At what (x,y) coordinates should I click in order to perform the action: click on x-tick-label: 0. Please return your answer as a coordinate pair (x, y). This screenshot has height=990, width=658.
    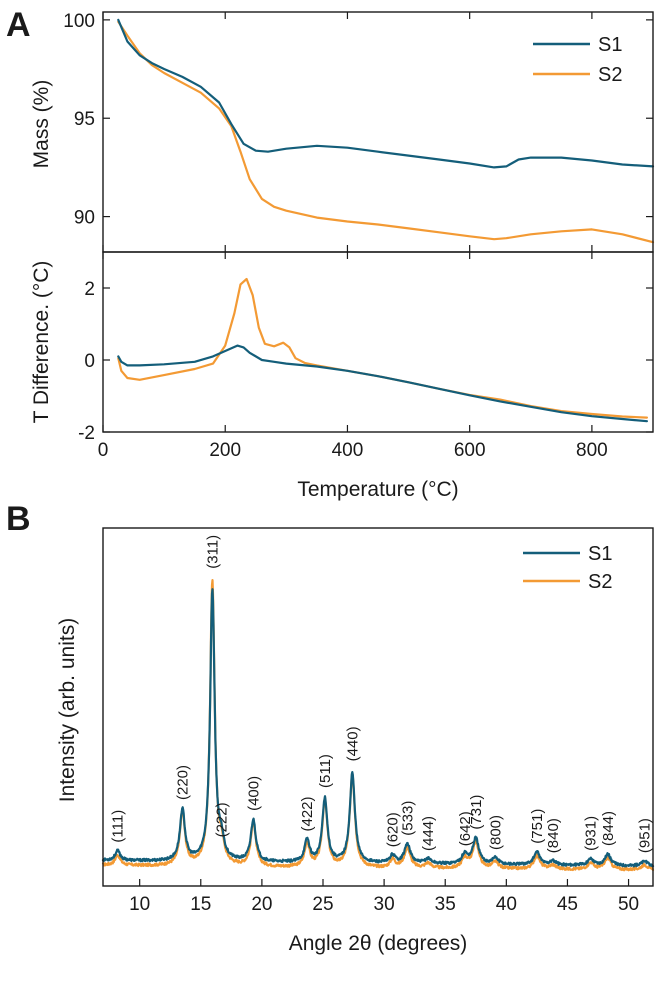
    Looking at the image, I should click on (103, 450).